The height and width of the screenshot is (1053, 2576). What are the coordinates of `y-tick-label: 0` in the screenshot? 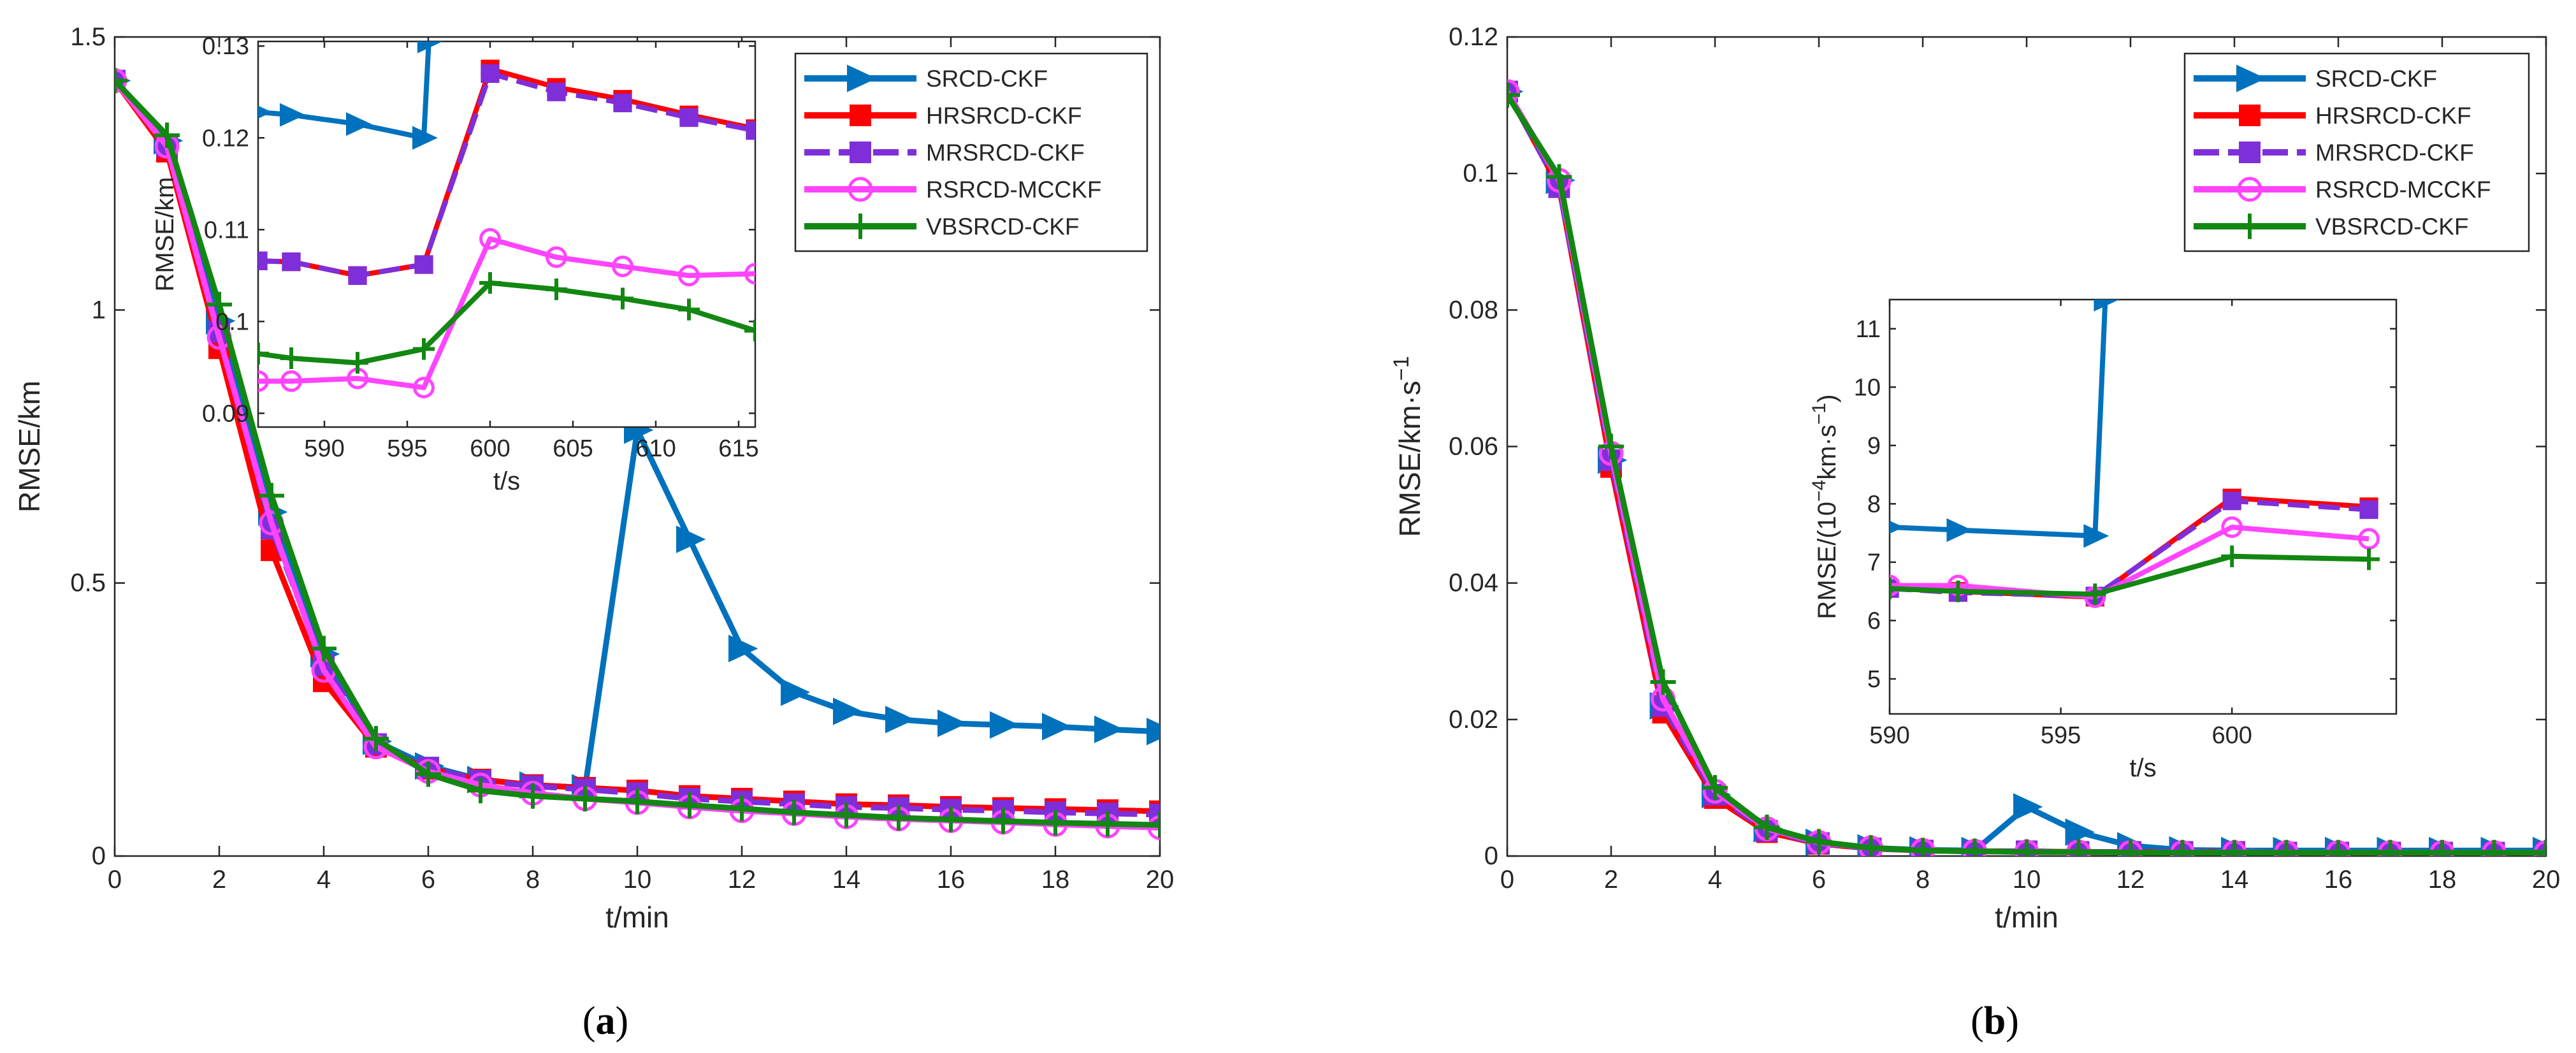 It's located at (99, 856).